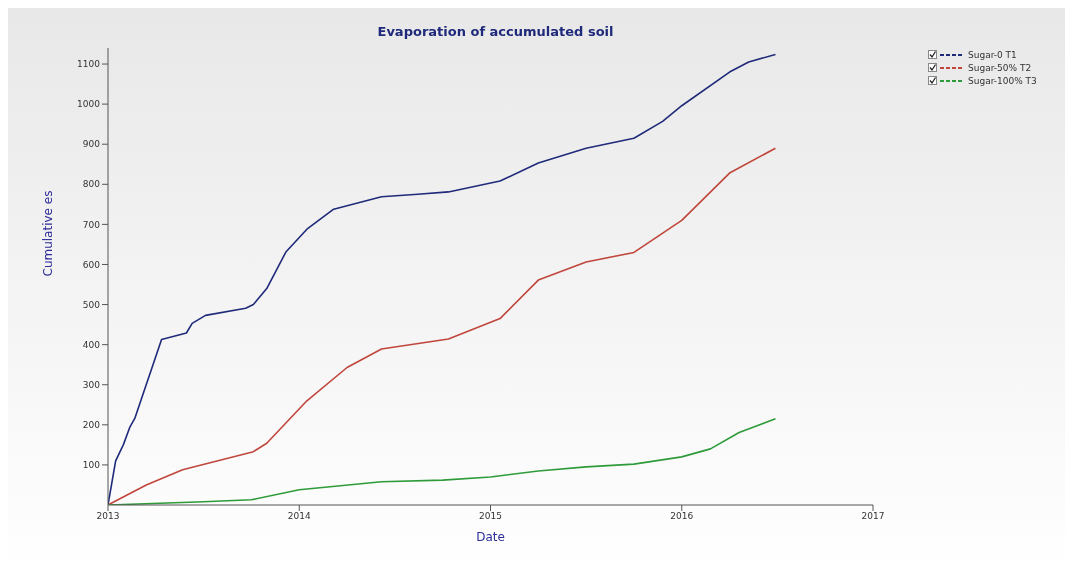 Image resolution: width=1073 pixels, height=583 pixels. What do you see at coordinates (91, 224) in the screenshot?
I see `y-tick-label: 700` at bounding box center [91, 224].